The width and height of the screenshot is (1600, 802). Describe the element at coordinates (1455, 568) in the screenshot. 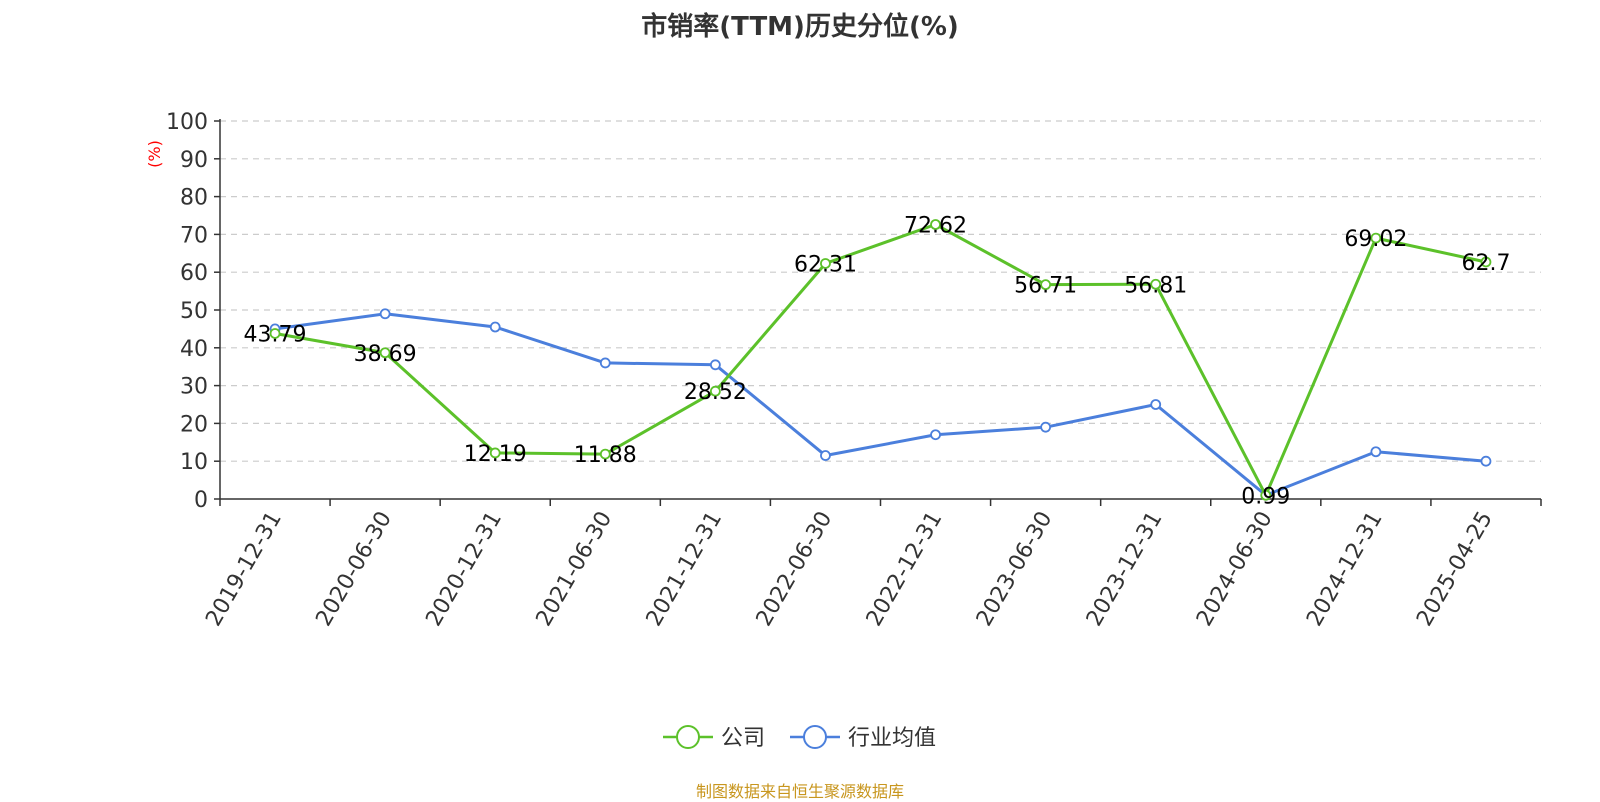

I see `x-tick-label: 2025-04-25` at that location.